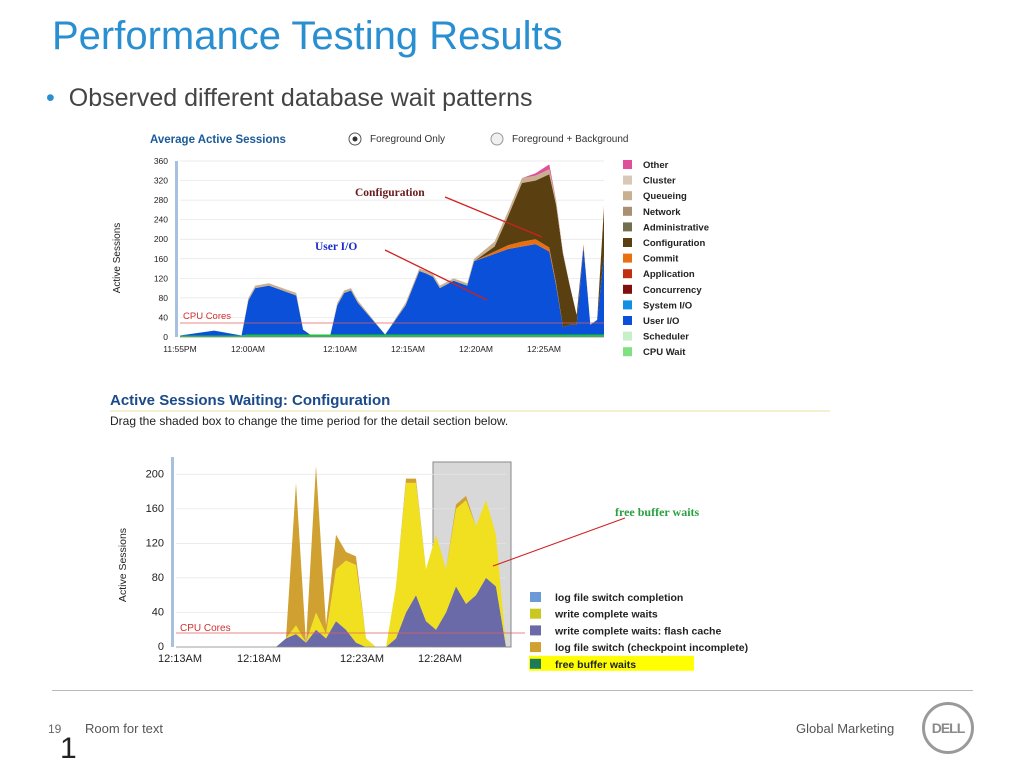 This screenshot has height=768, width=1024. What do you see at coordinates (669, 274) in the screenshot?
I see `legend-label: Application` at bounding box center [669, 274].